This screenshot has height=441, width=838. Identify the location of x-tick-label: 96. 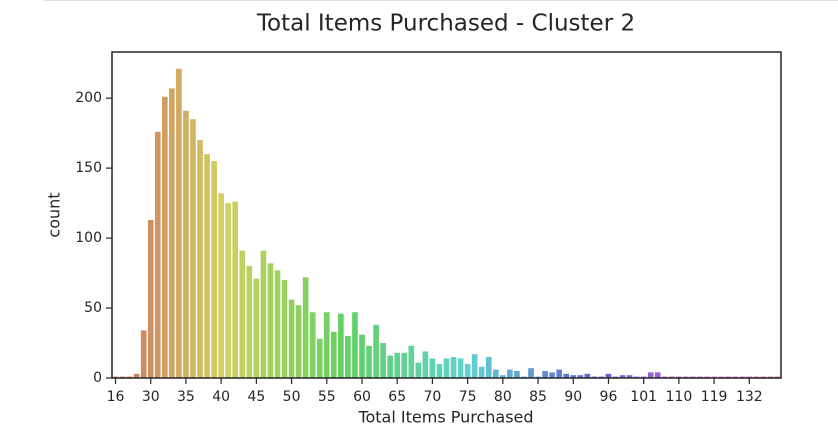
(609, 397).